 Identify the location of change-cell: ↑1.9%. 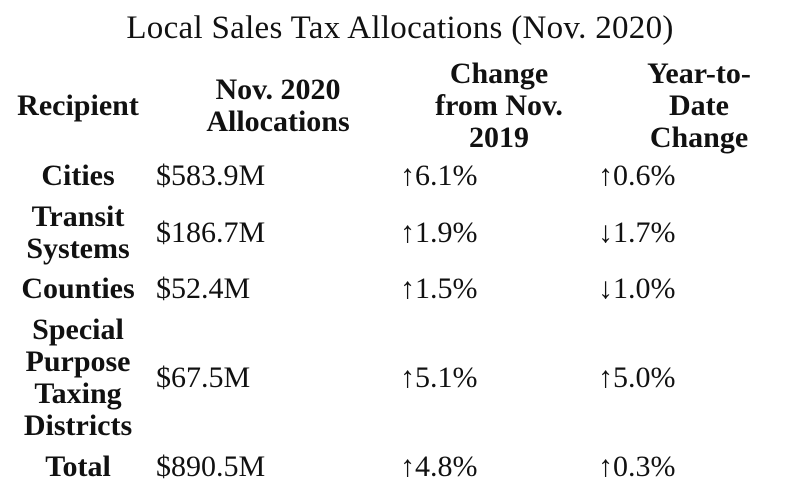
(439, 232).